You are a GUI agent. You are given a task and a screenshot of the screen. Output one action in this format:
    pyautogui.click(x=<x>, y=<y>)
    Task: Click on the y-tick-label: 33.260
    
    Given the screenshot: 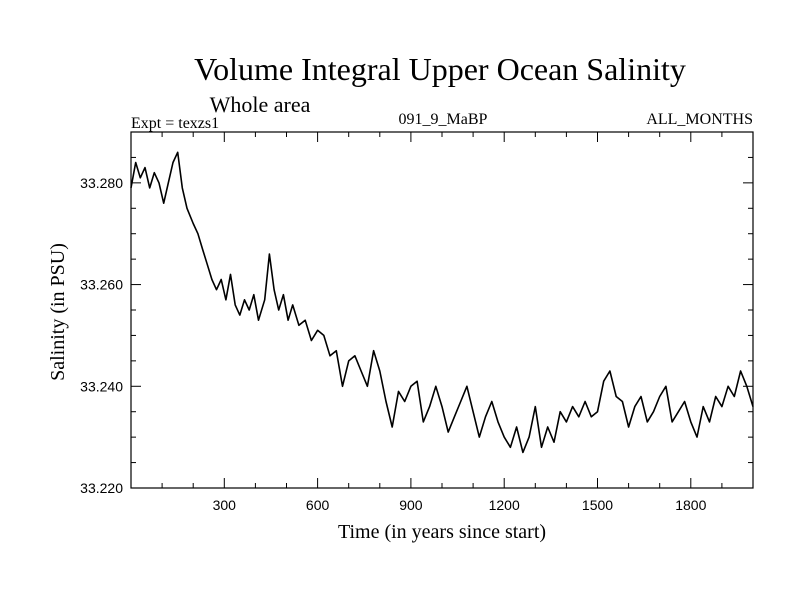 What is the action you would take?
    pyautogui.click(x=101, y=285)
    